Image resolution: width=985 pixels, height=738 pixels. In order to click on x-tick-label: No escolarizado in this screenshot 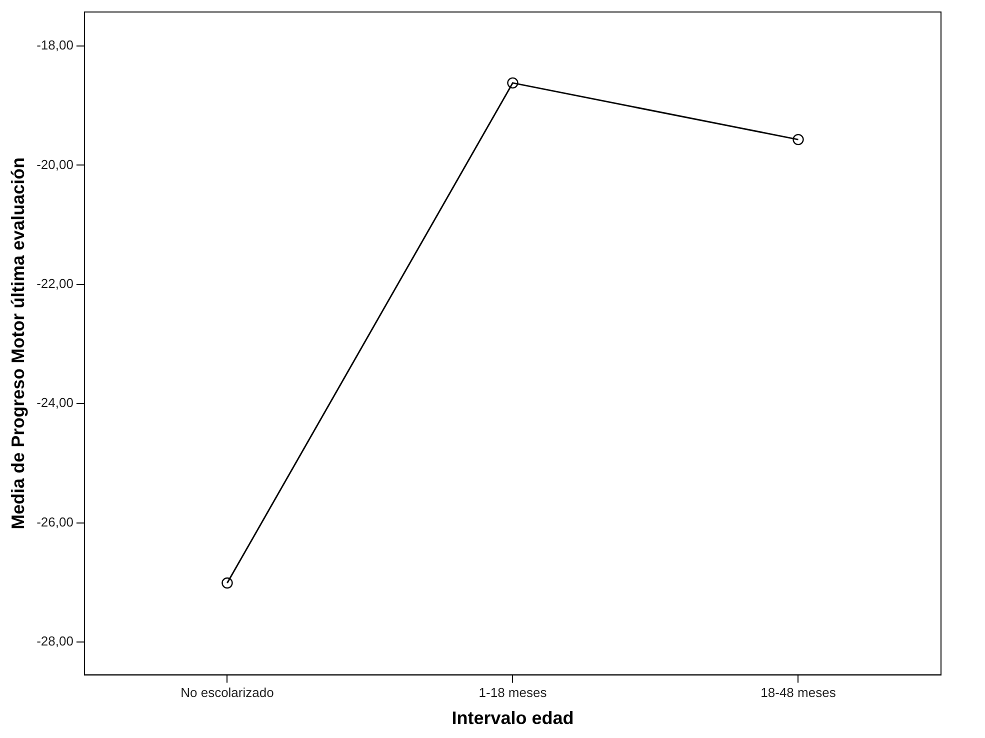, I will do `click(227, 692)`.